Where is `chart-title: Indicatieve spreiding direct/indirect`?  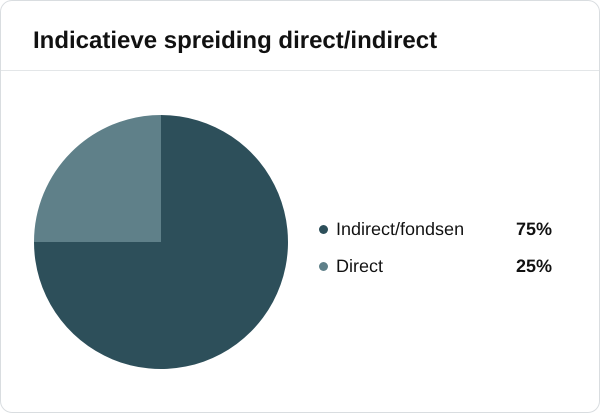 chart-title: Indicatieve spreiding direct/indirect is located at coordinates (235, 41).